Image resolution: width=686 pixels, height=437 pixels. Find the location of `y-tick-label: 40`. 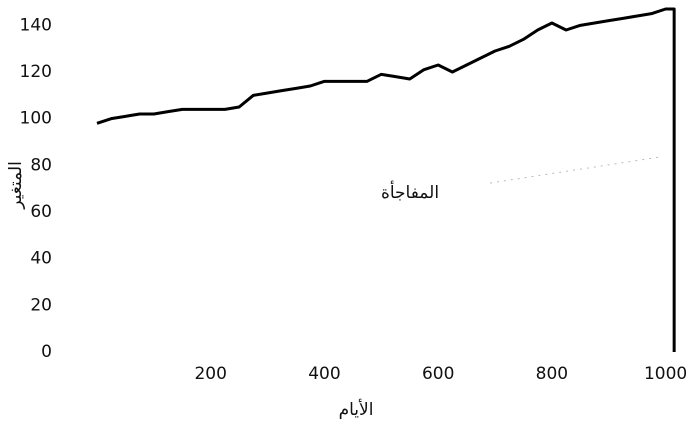

y-tick-label: 40 is located at coordinates (41, 259).